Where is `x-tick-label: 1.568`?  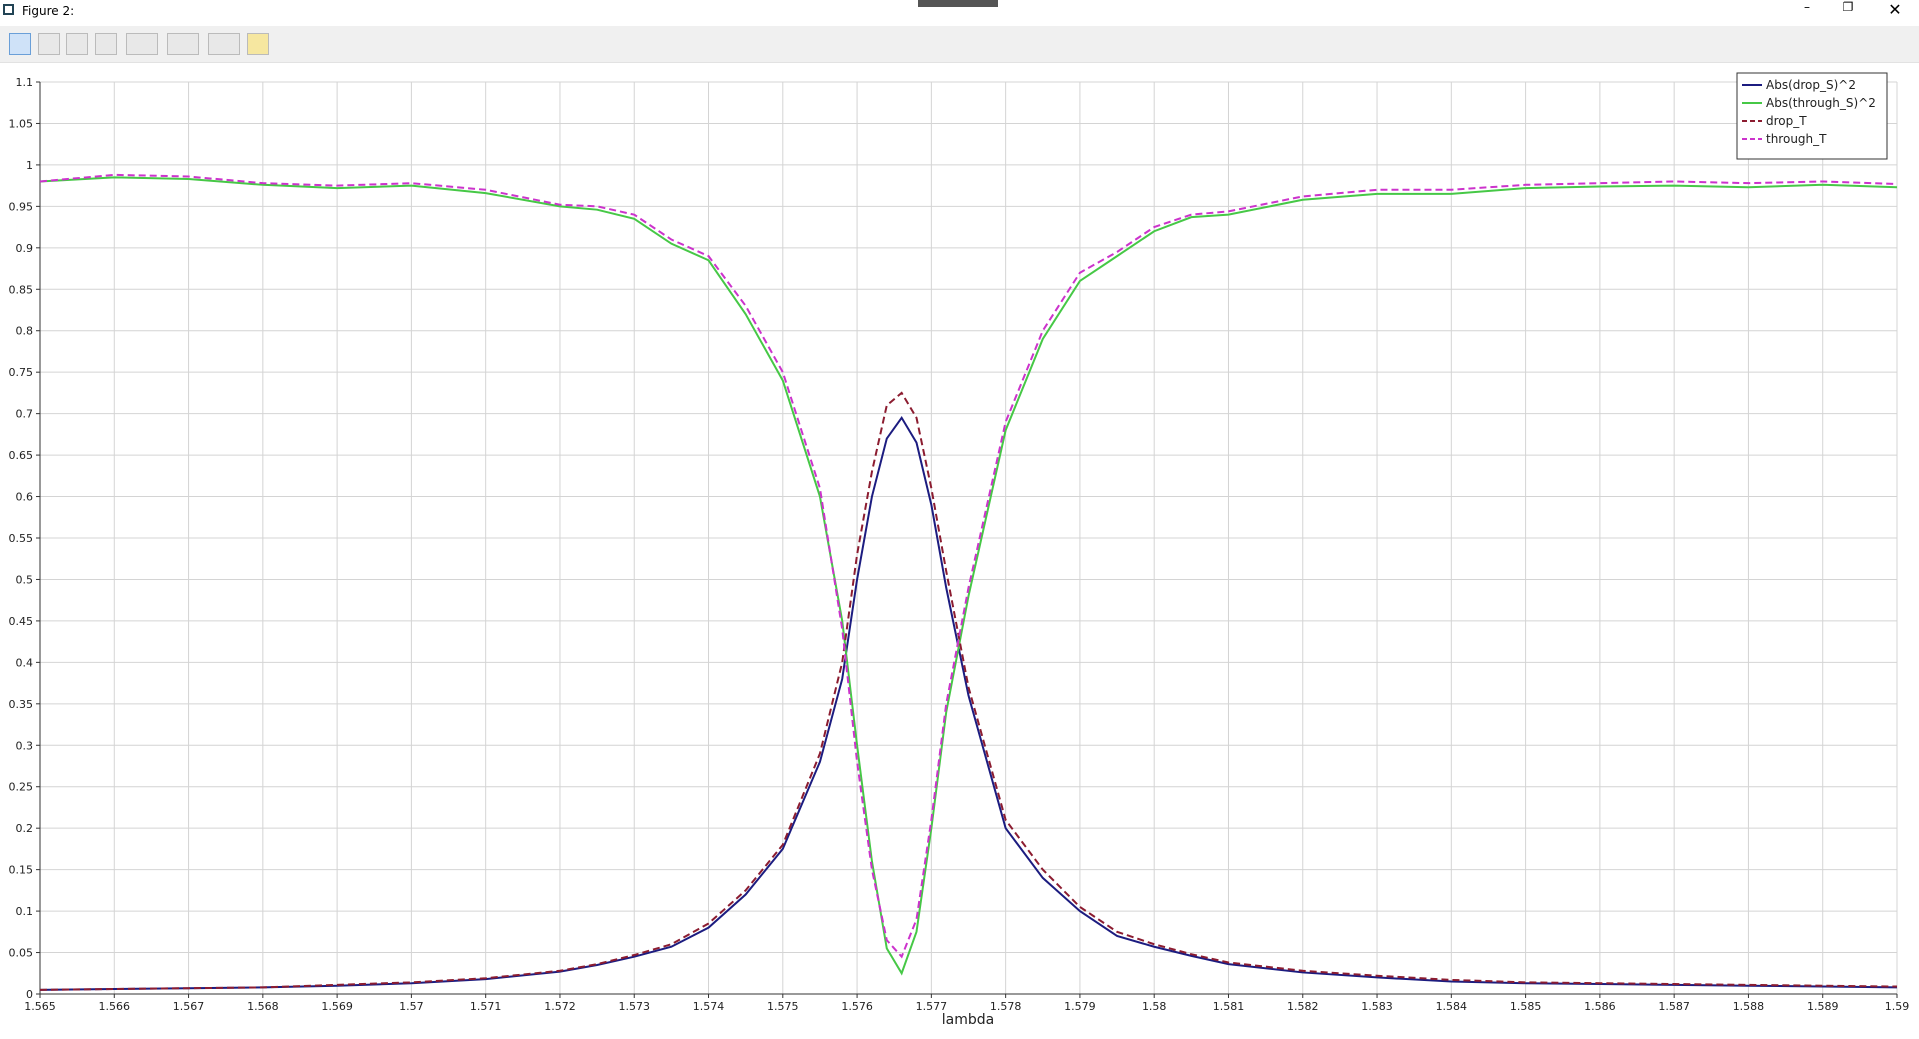
x-tick-label: 1.568 is located at coordinates (263, 1006).